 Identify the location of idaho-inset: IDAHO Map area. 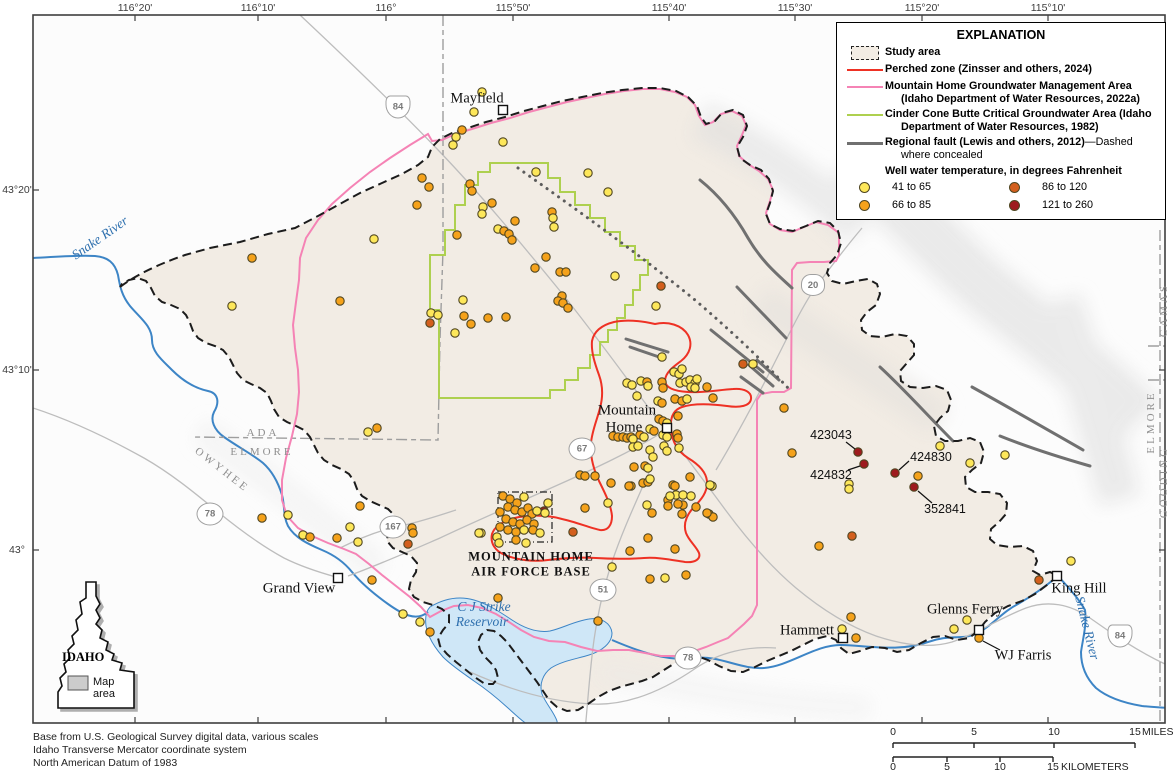
(101, 647).